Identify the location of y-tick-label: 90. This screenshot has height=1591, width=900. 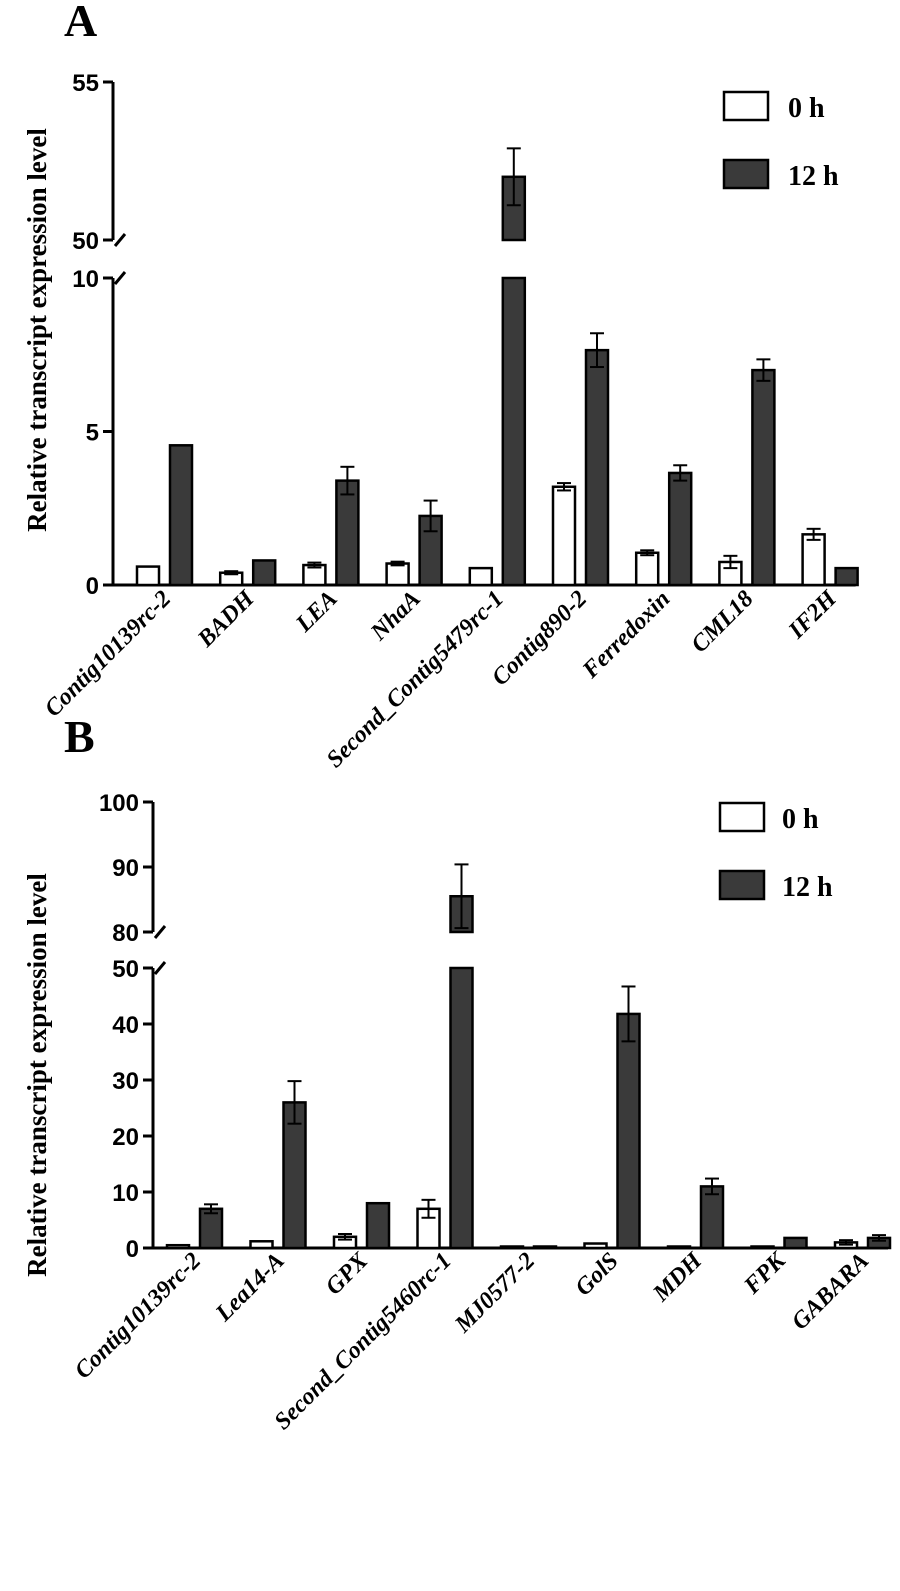
(125, 868).